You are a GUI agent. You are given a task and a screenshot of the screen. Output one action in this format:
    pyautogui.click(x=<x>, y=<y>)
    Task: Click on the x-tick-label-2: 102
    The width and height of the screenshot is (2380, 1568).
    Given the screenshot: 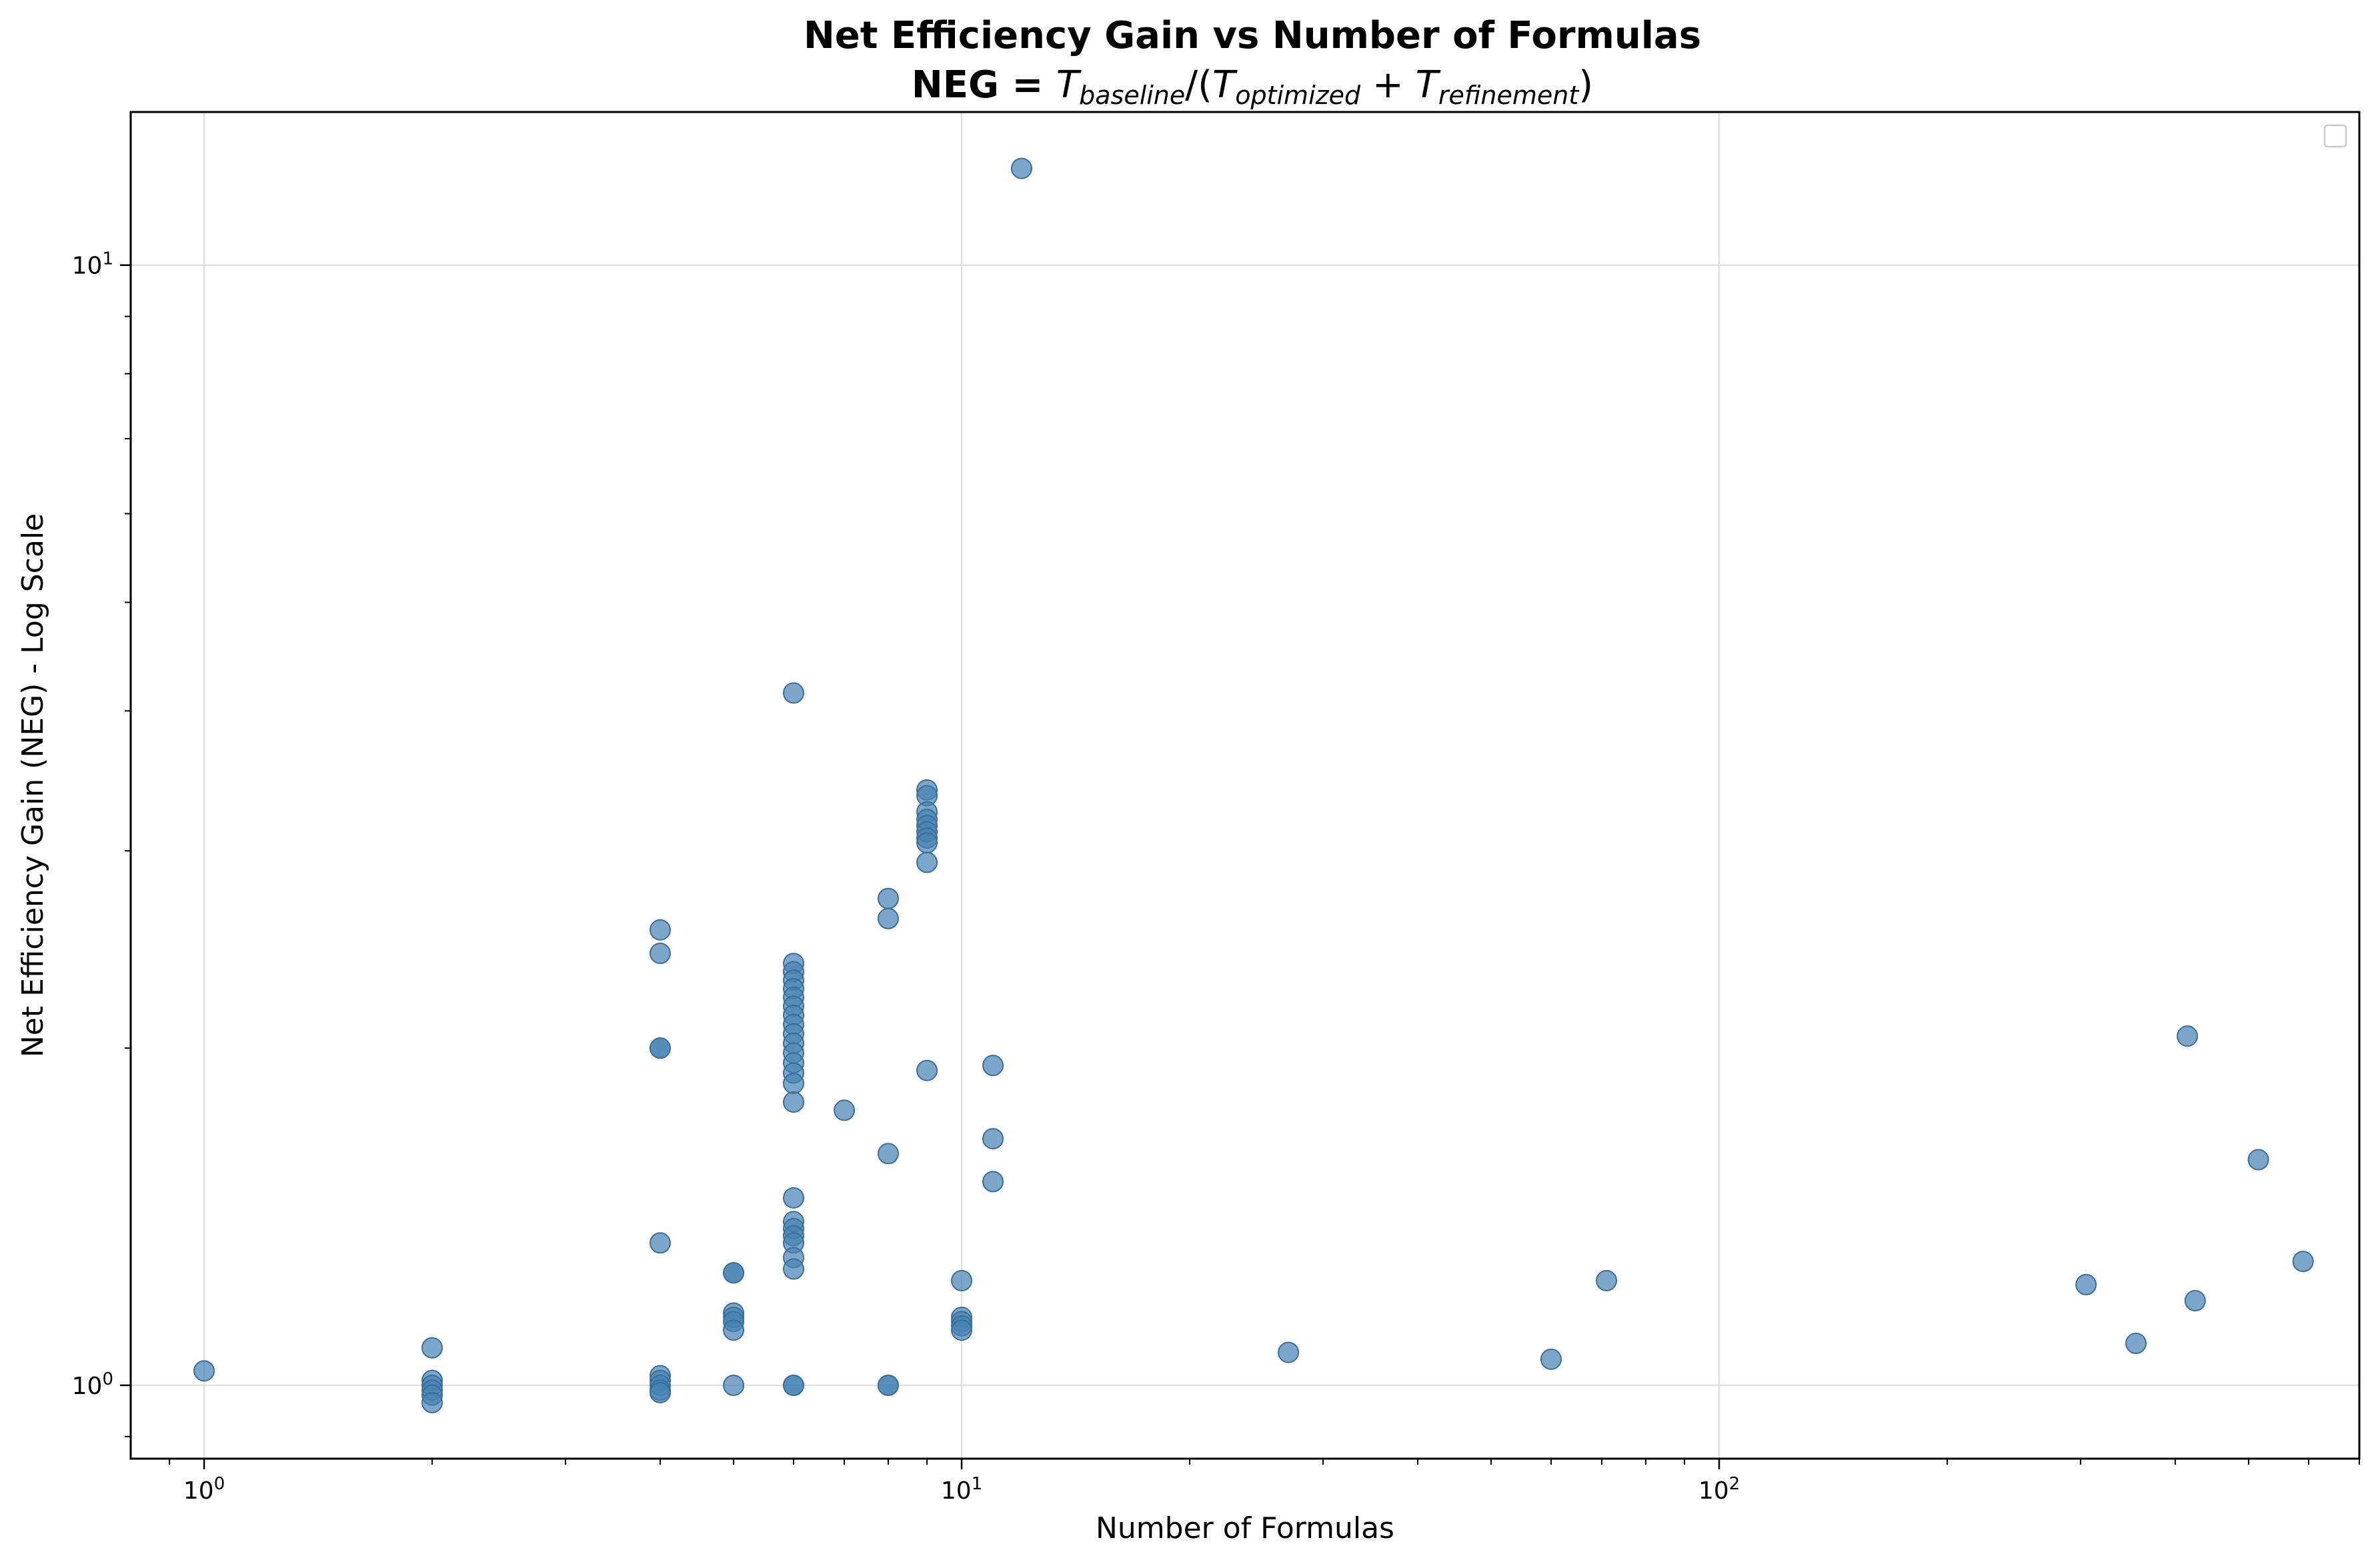 What is the action you would take?
    pyautogui.click(x=1719, y=1489)
    